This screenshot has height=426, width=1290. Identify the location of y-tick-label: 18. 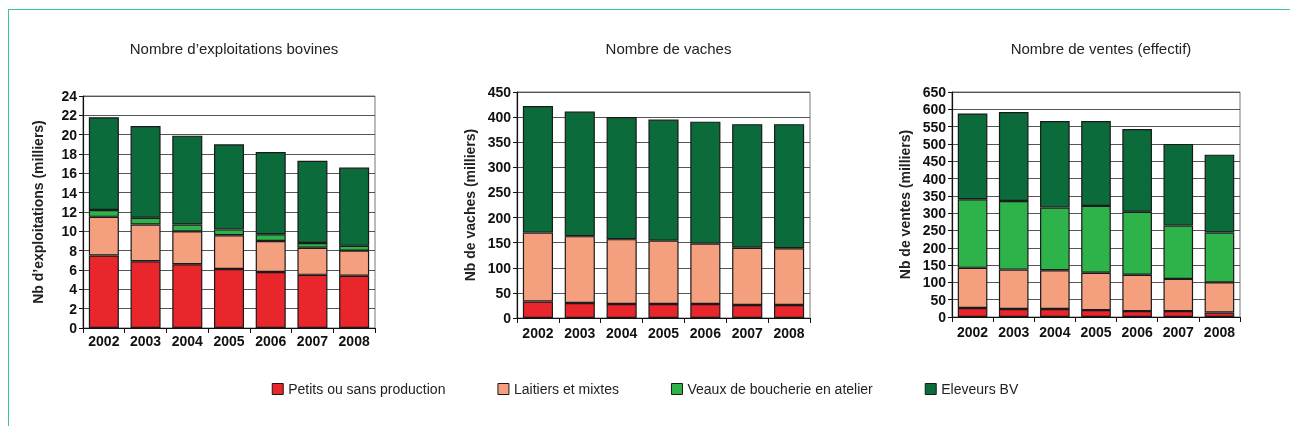
(69, 154).